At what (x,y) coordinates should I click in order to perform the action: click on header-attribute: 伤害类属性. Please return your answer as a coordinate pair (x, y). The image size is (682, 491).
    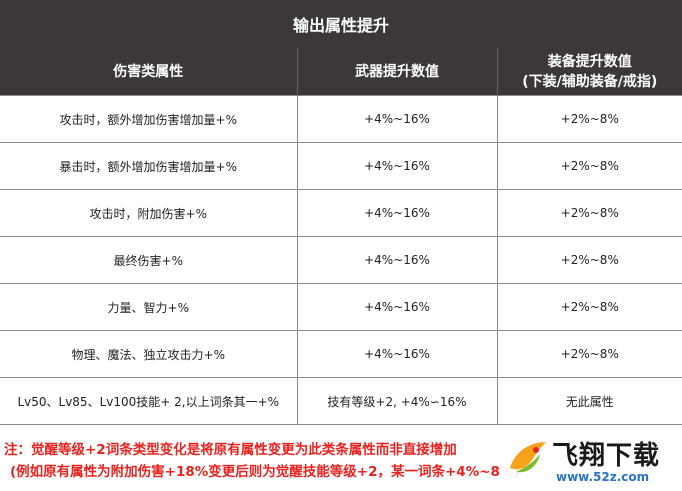
    Looking at the image, I should click on (148, 72).